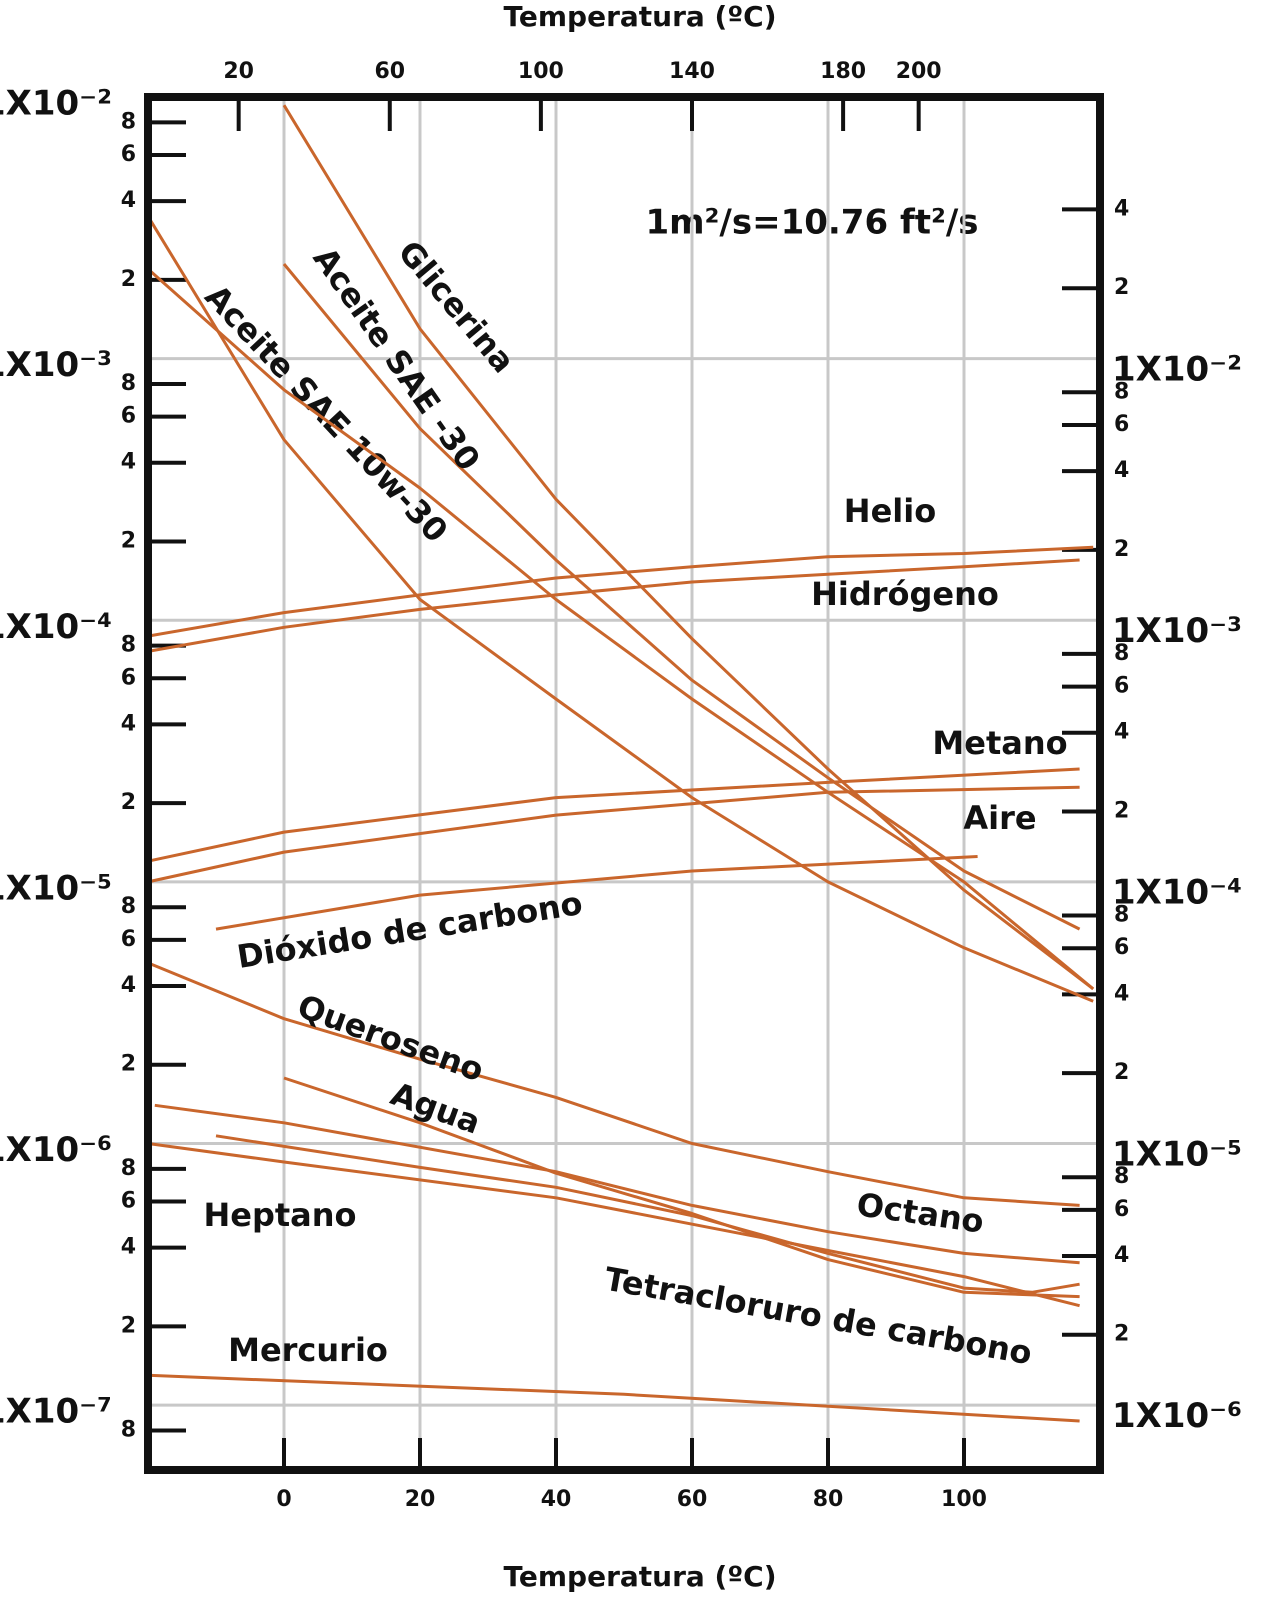  I want to click on series-label: Aire, so click(999, 818).